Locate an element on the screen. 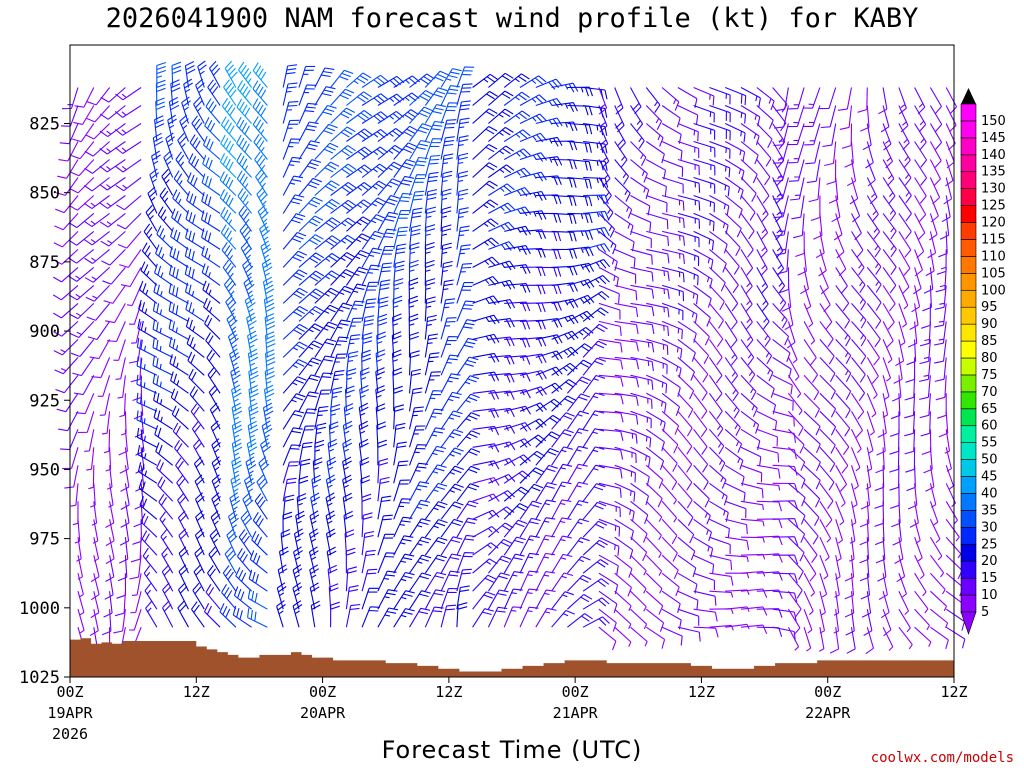 This screenshot has height=768, width=1024. colorbar-top-arrow is located at coordinates (968, 96).